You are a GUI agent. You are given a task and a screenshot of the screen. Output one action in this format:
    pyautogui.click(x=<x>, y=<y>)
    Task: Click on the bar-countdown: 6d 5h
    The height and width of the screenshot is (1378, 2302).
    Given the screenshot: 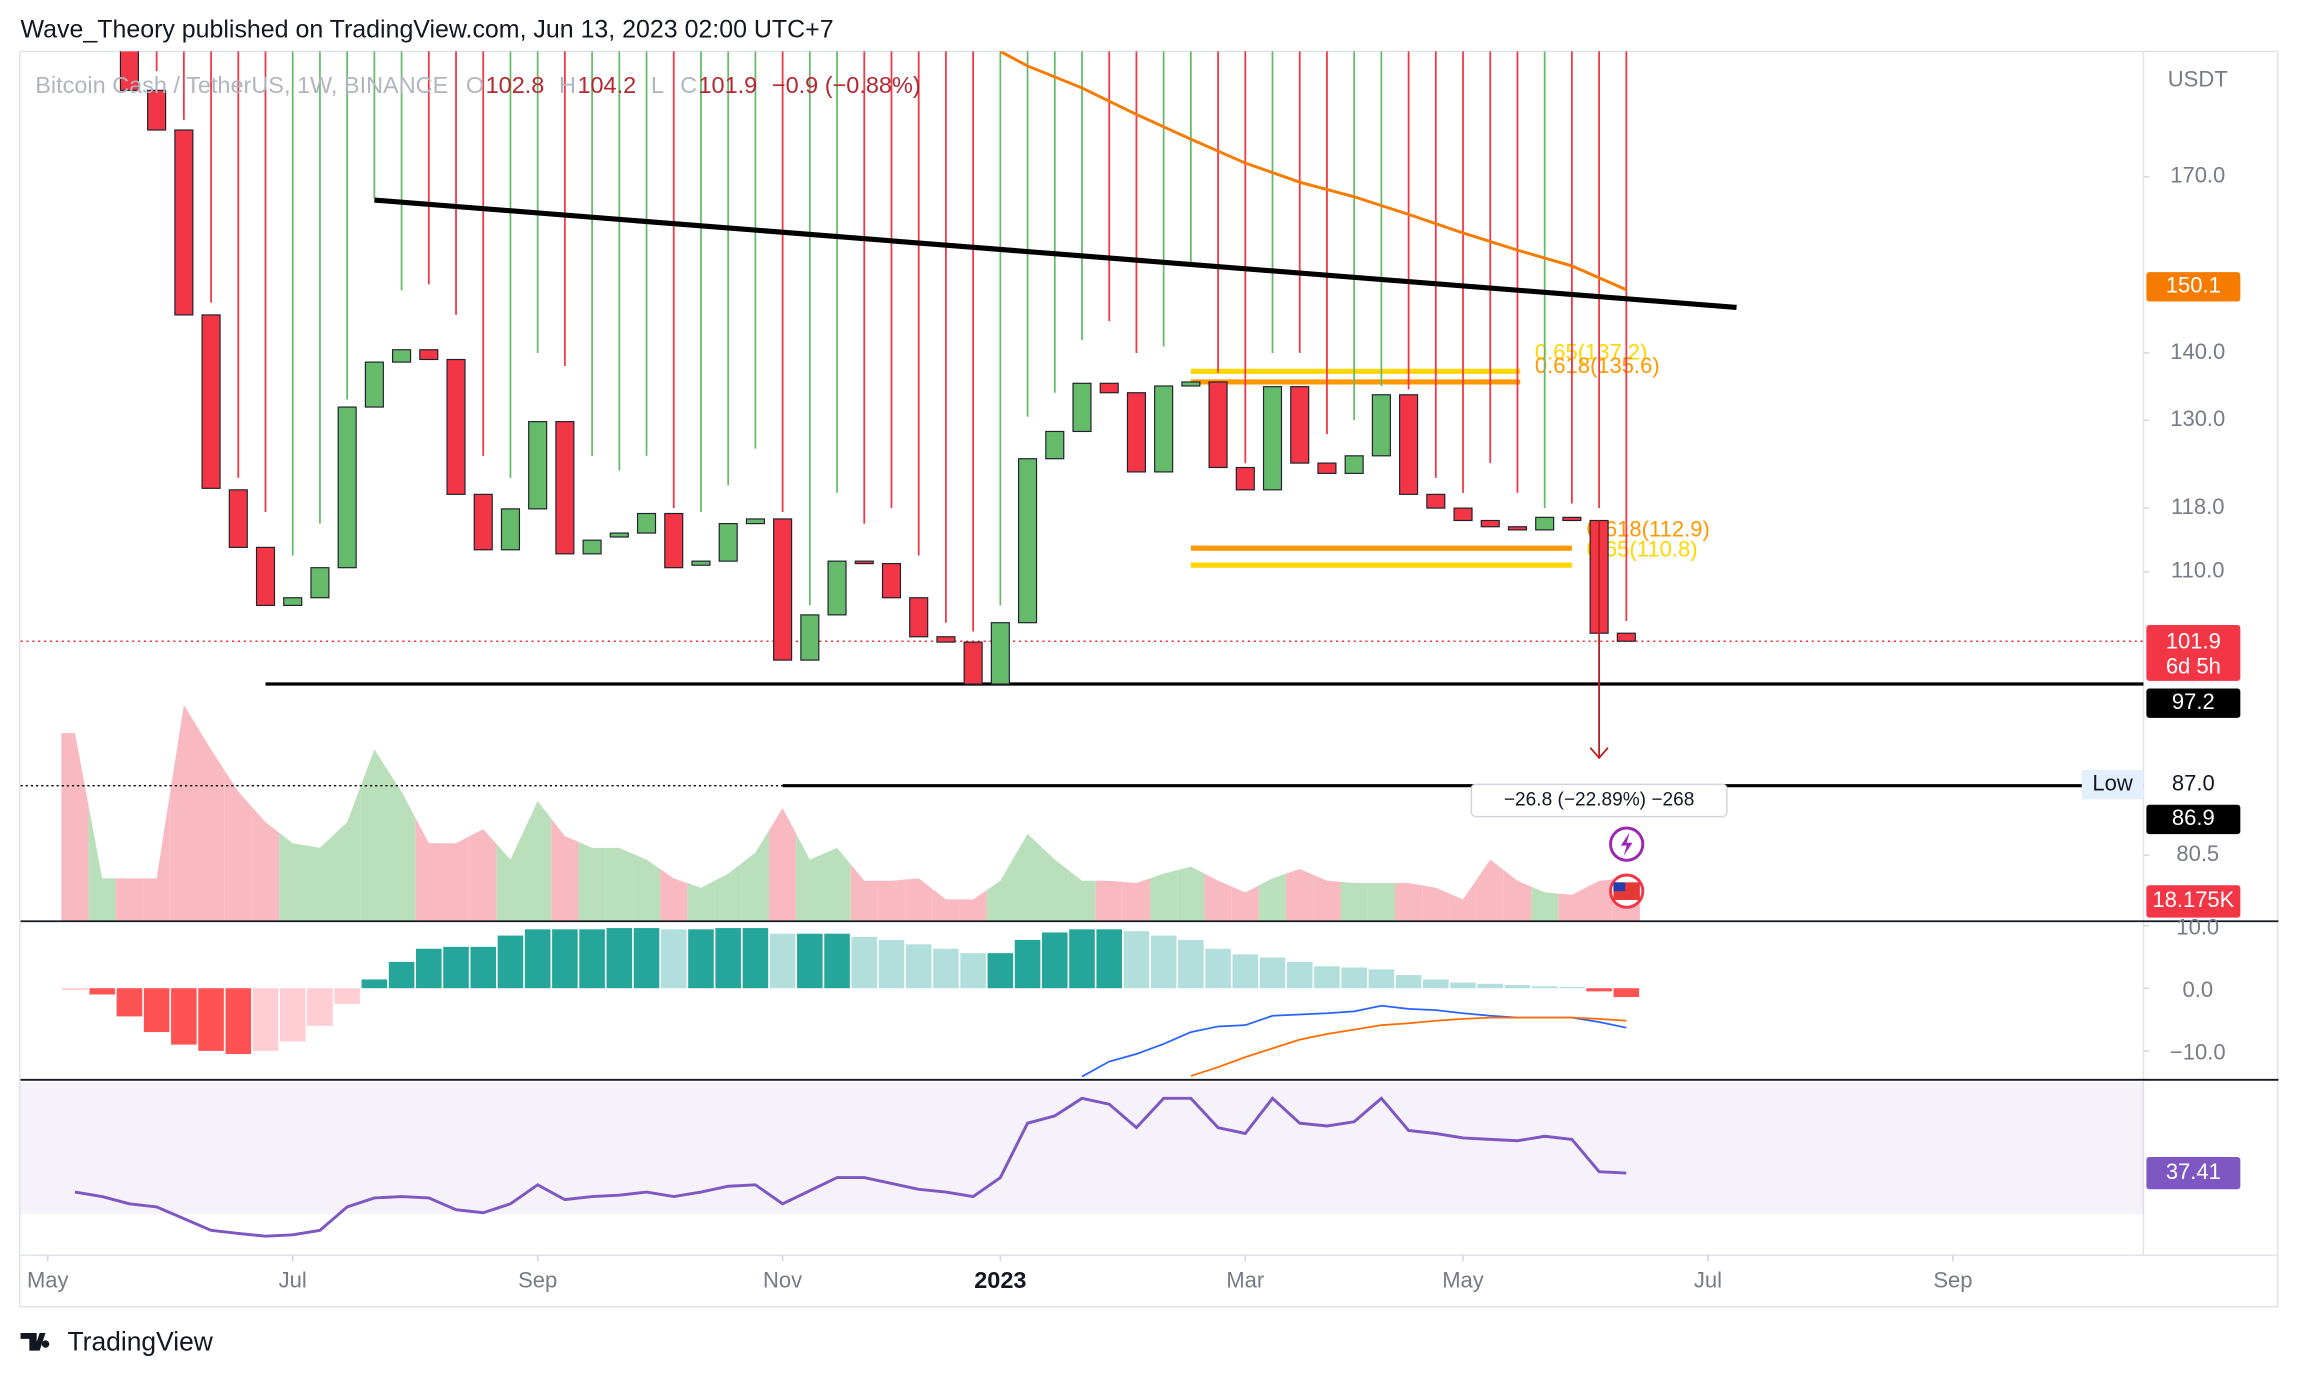 What is the action you would take?
    pyautogui.click(x=2193, y=665)
    